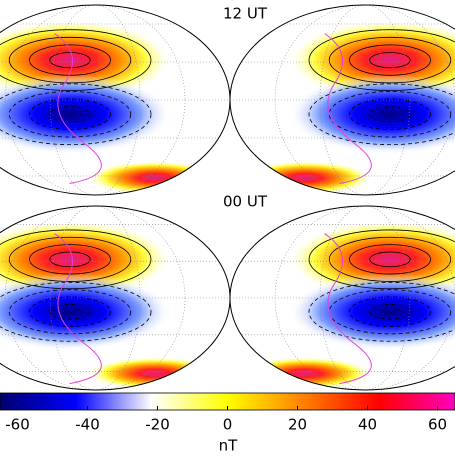  What do you see at coordinates (297, 425) in the screenshot?
I see `tick-label: 20` at bounding box center [297, 425].